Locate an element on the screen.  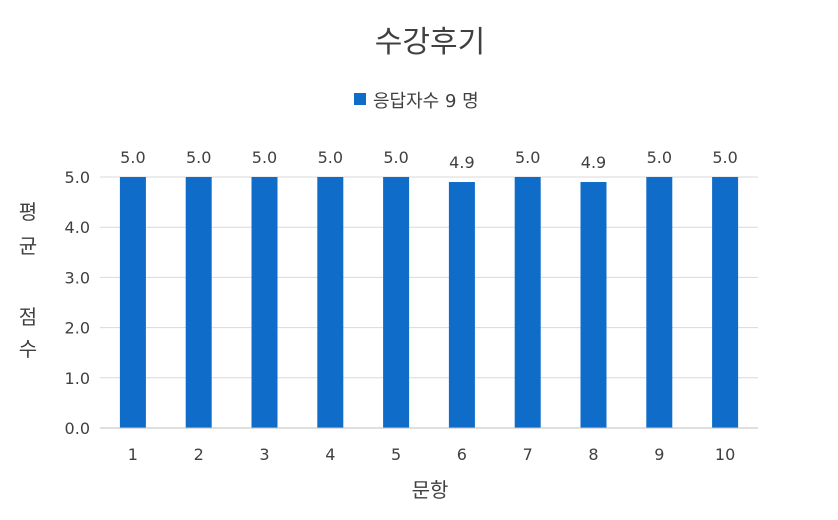
x-tick-label: 6 is located at coordinates (462, 454).